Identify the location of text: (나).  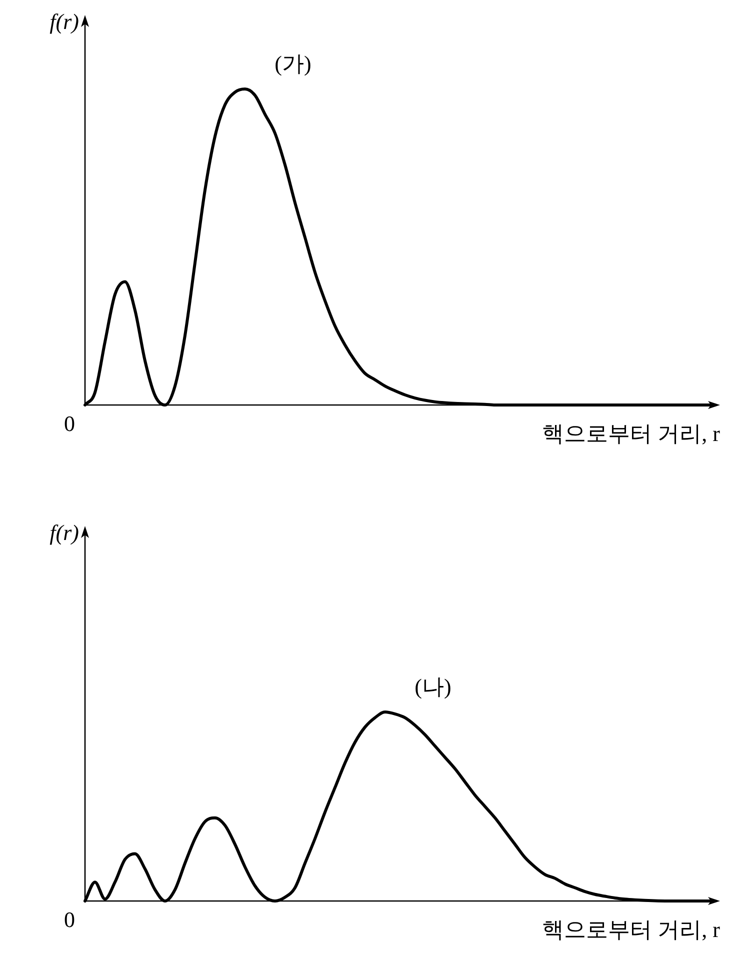
(433, 686).